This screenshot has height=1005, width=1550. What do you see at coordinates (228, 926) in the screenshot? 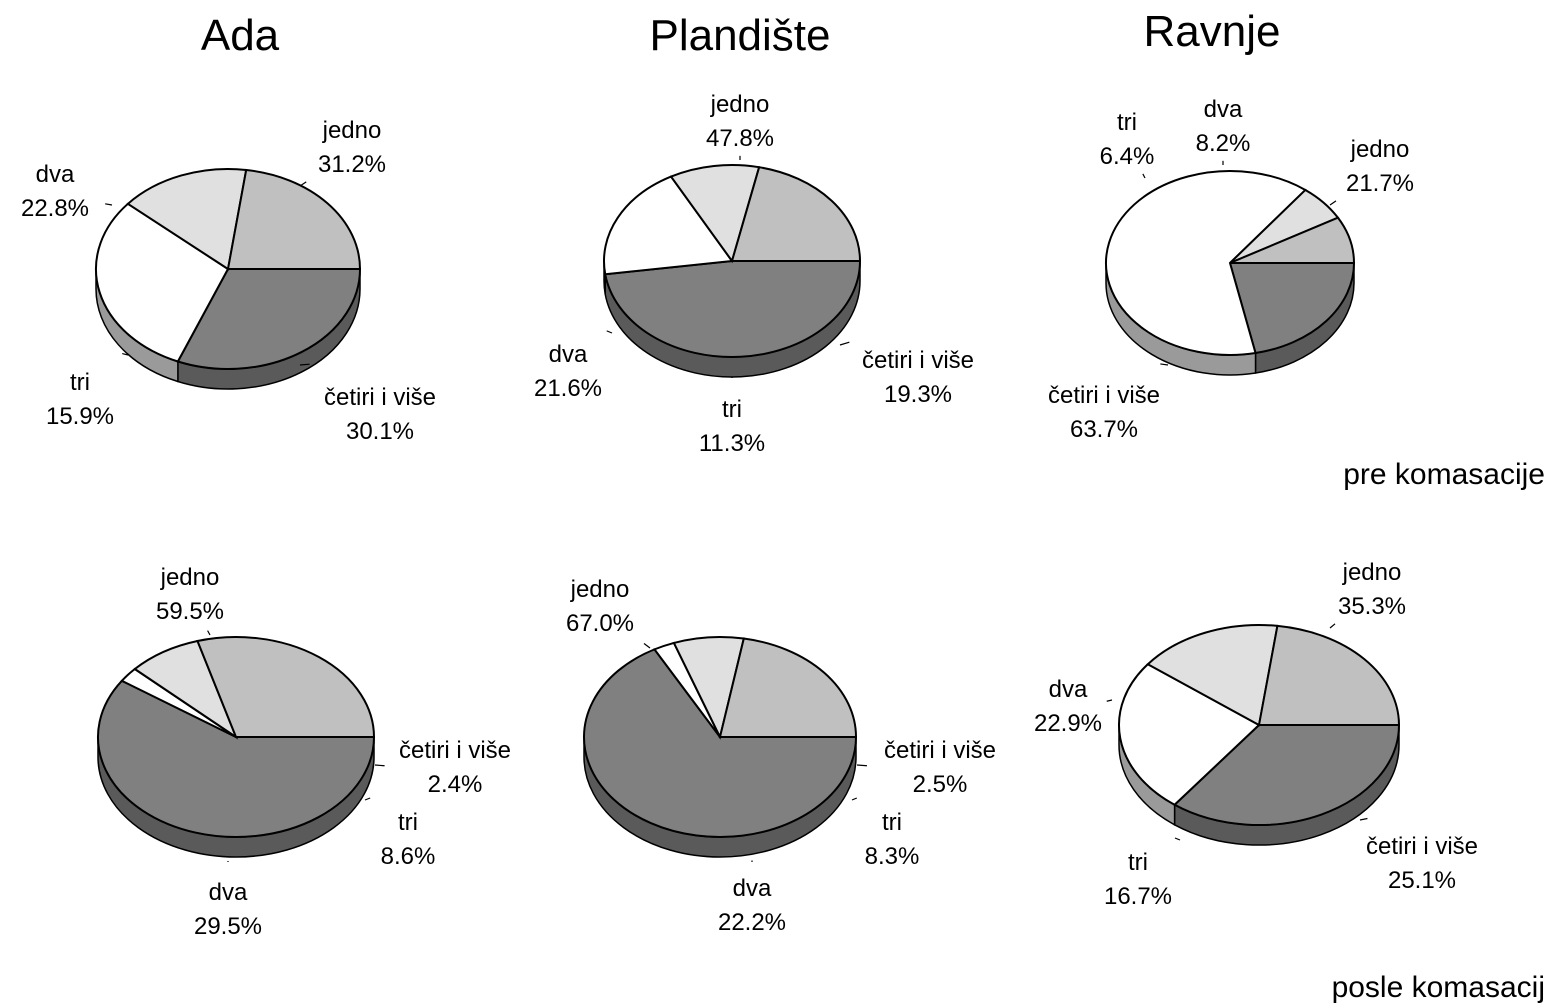
I see `slice-value-label: 29.5%` at bounding box center [228, 926].